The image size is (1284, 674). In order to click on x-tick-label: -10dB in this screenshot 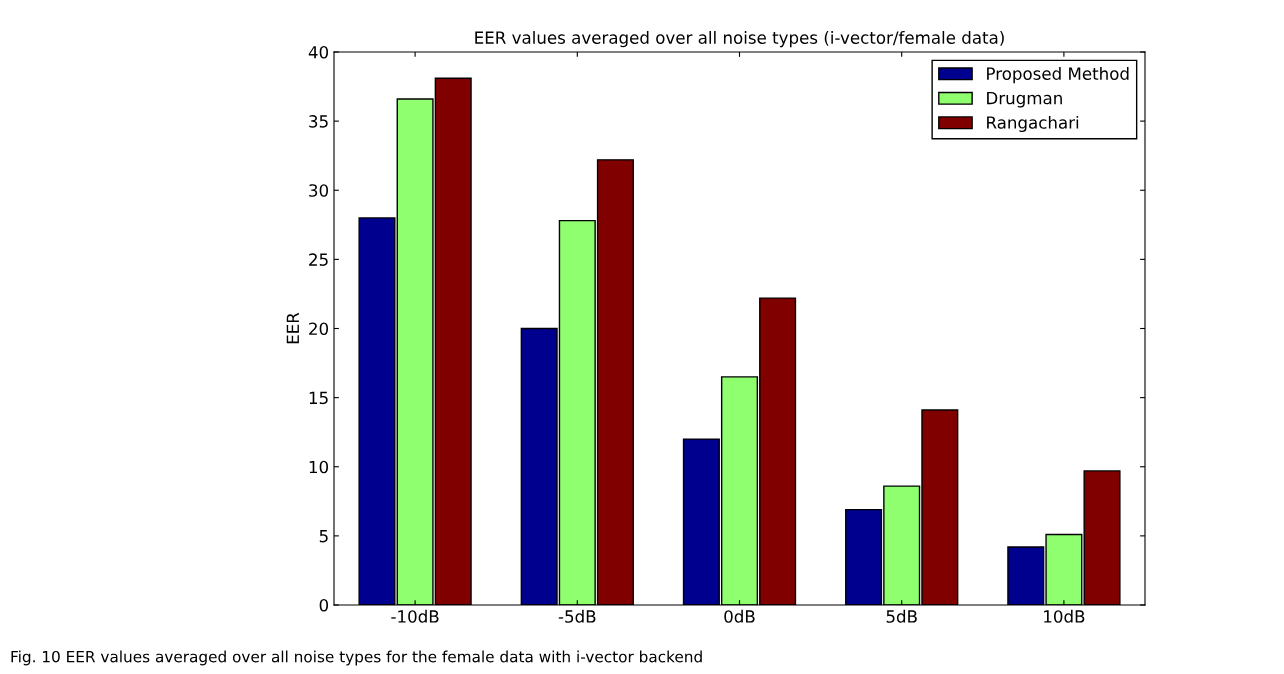, I will do `click(415, 616)`.